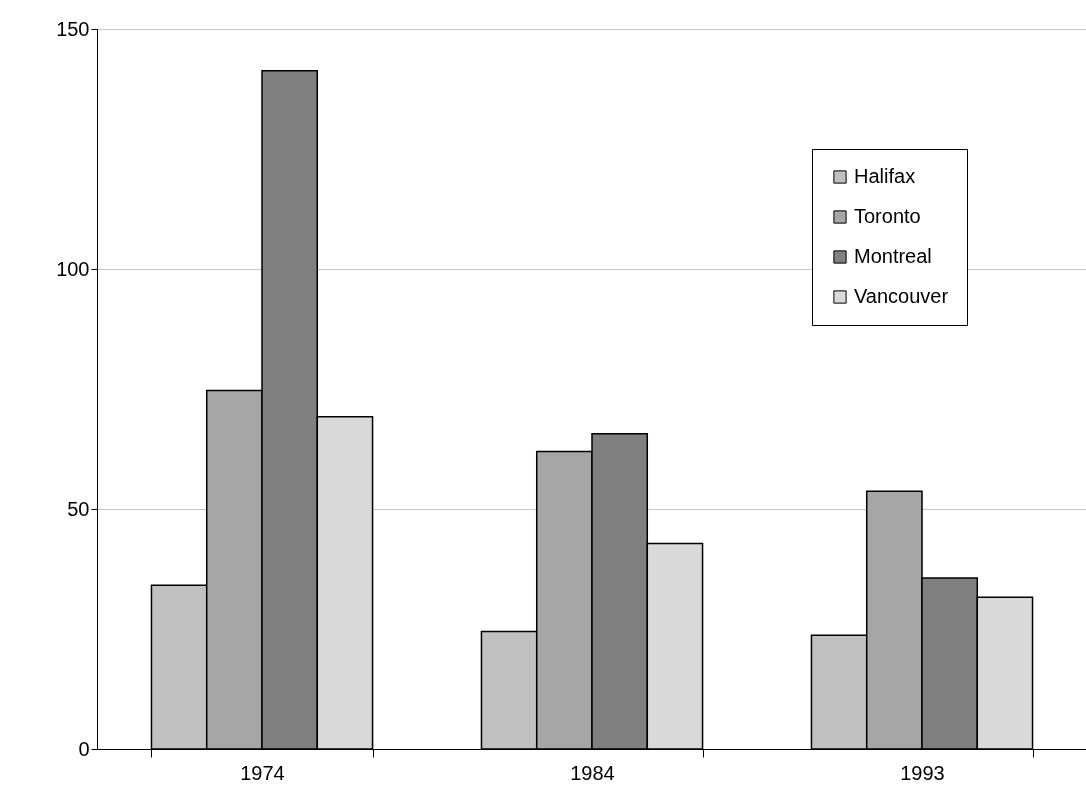 The image size is (1086, 803). What do you see at coordinates (73, 268) in the screenshot?
I see `y-tick-label: 100` at bounding box center [73, 268].